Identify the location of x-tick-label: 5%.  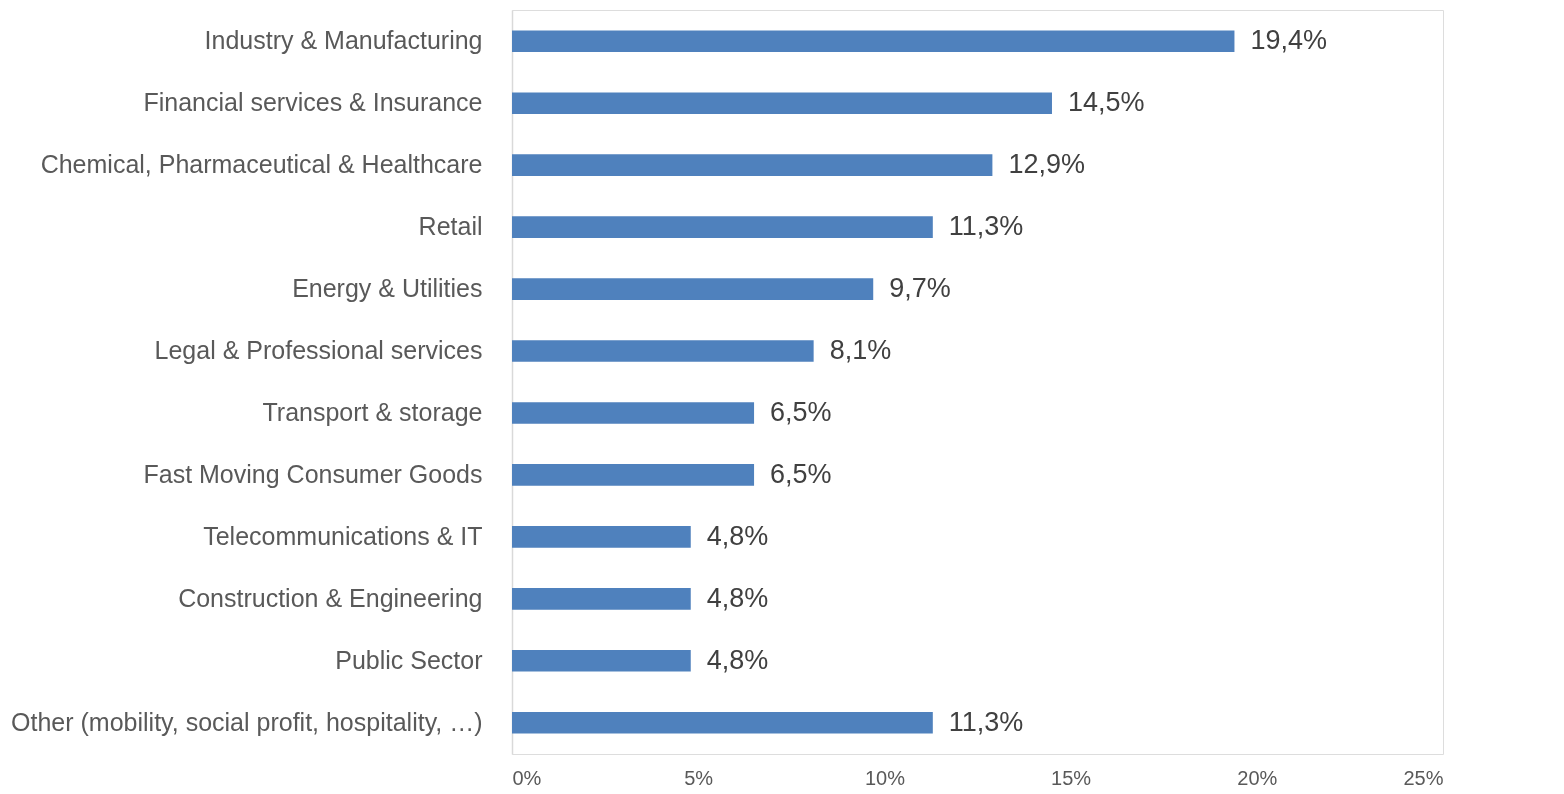
(699, 777).